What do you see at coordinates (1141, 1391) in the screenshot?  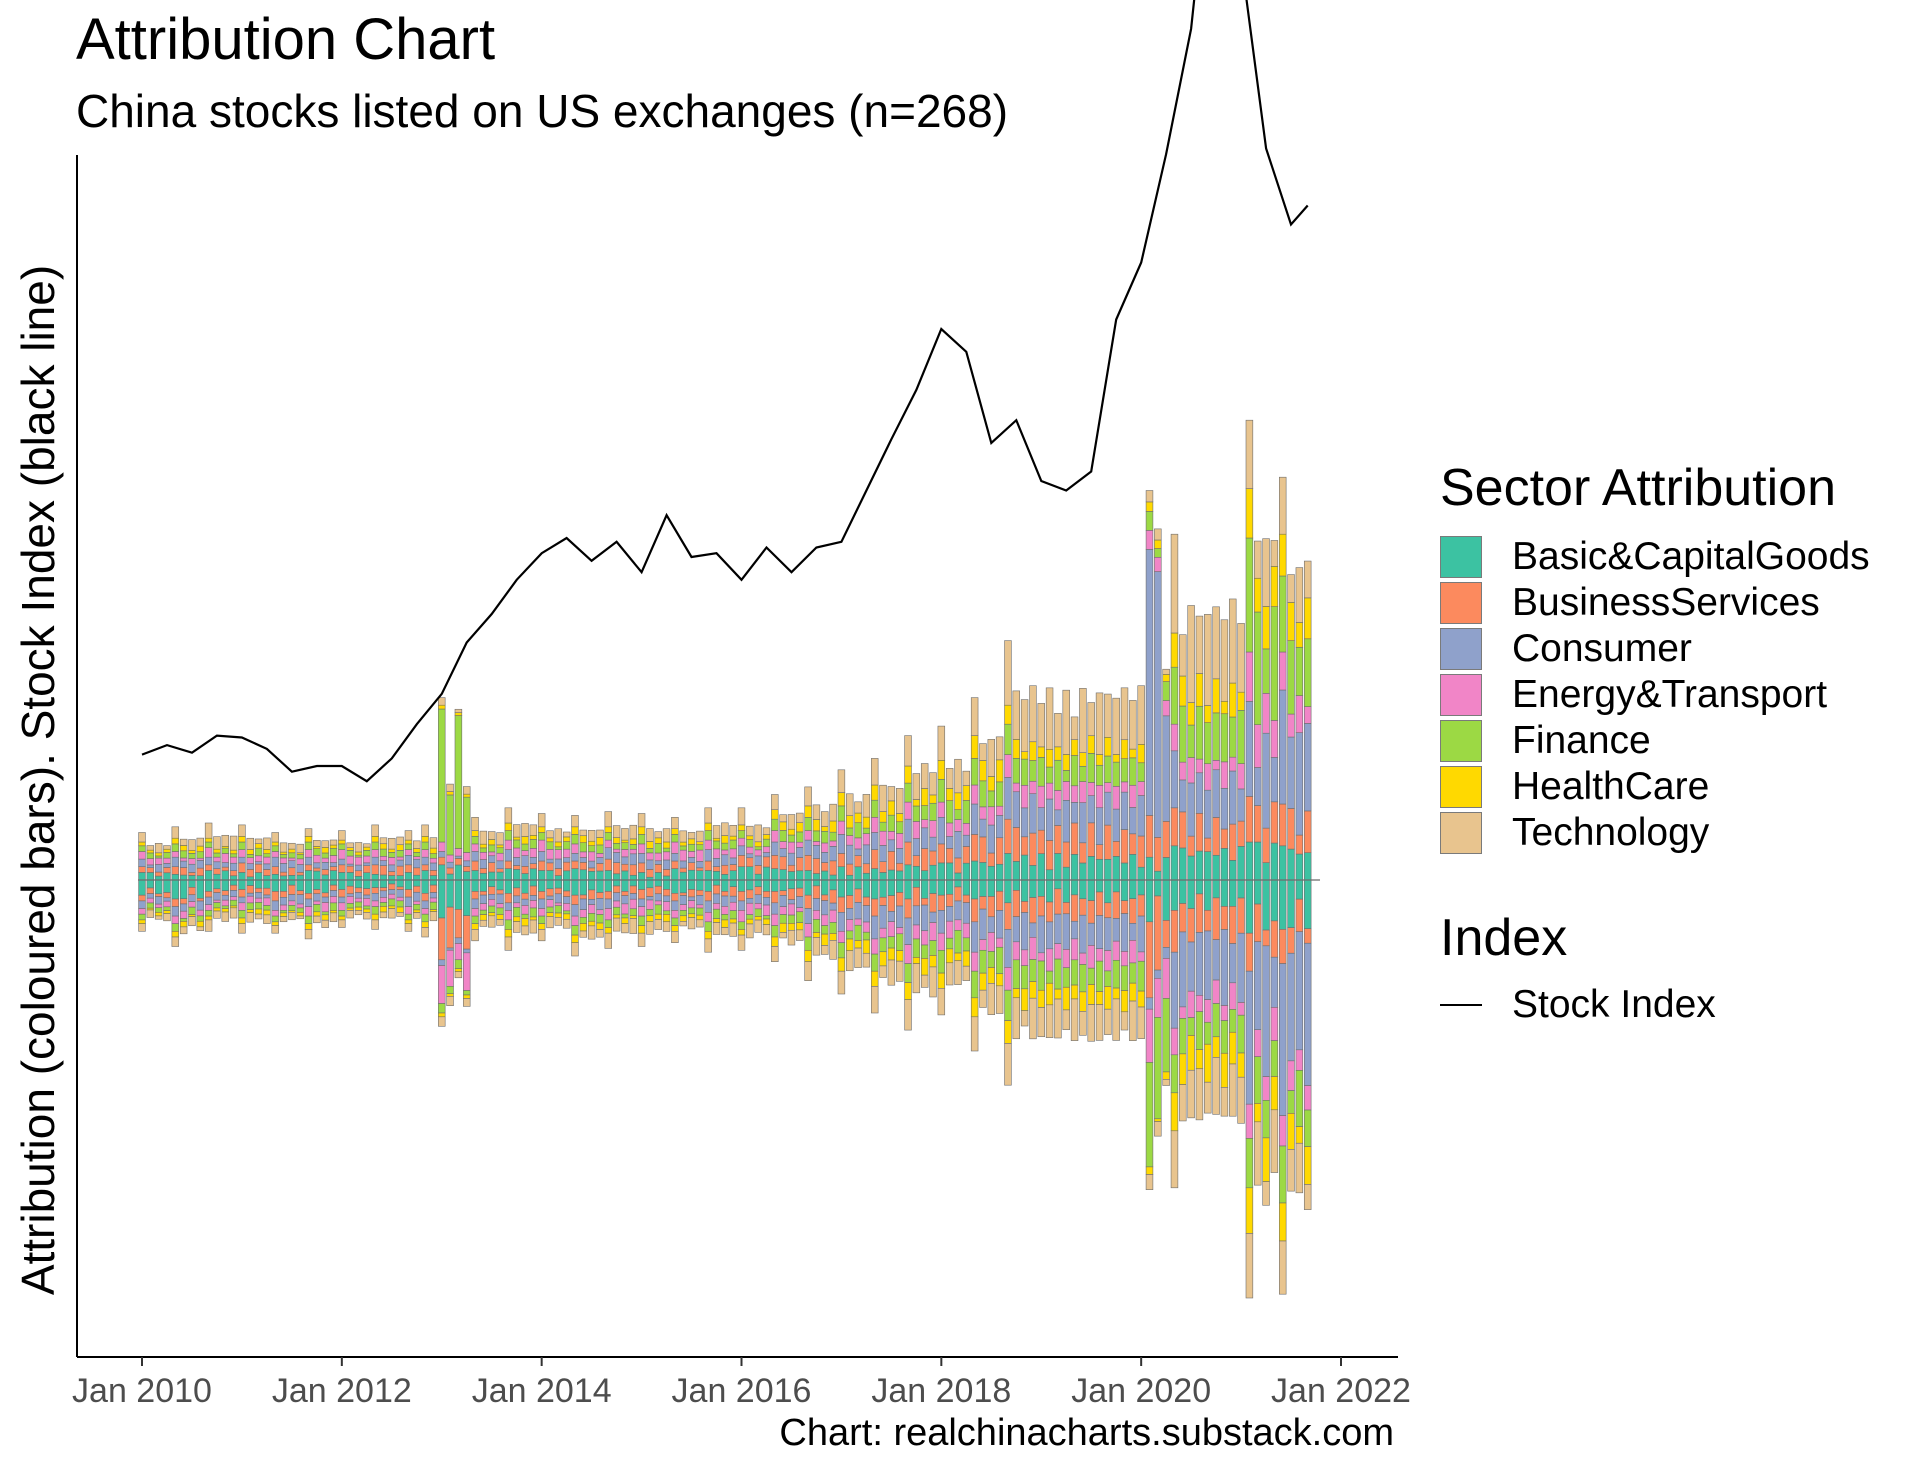 I see `x-tick-label: Jan 2020` at bounding box center [1141, 1391].